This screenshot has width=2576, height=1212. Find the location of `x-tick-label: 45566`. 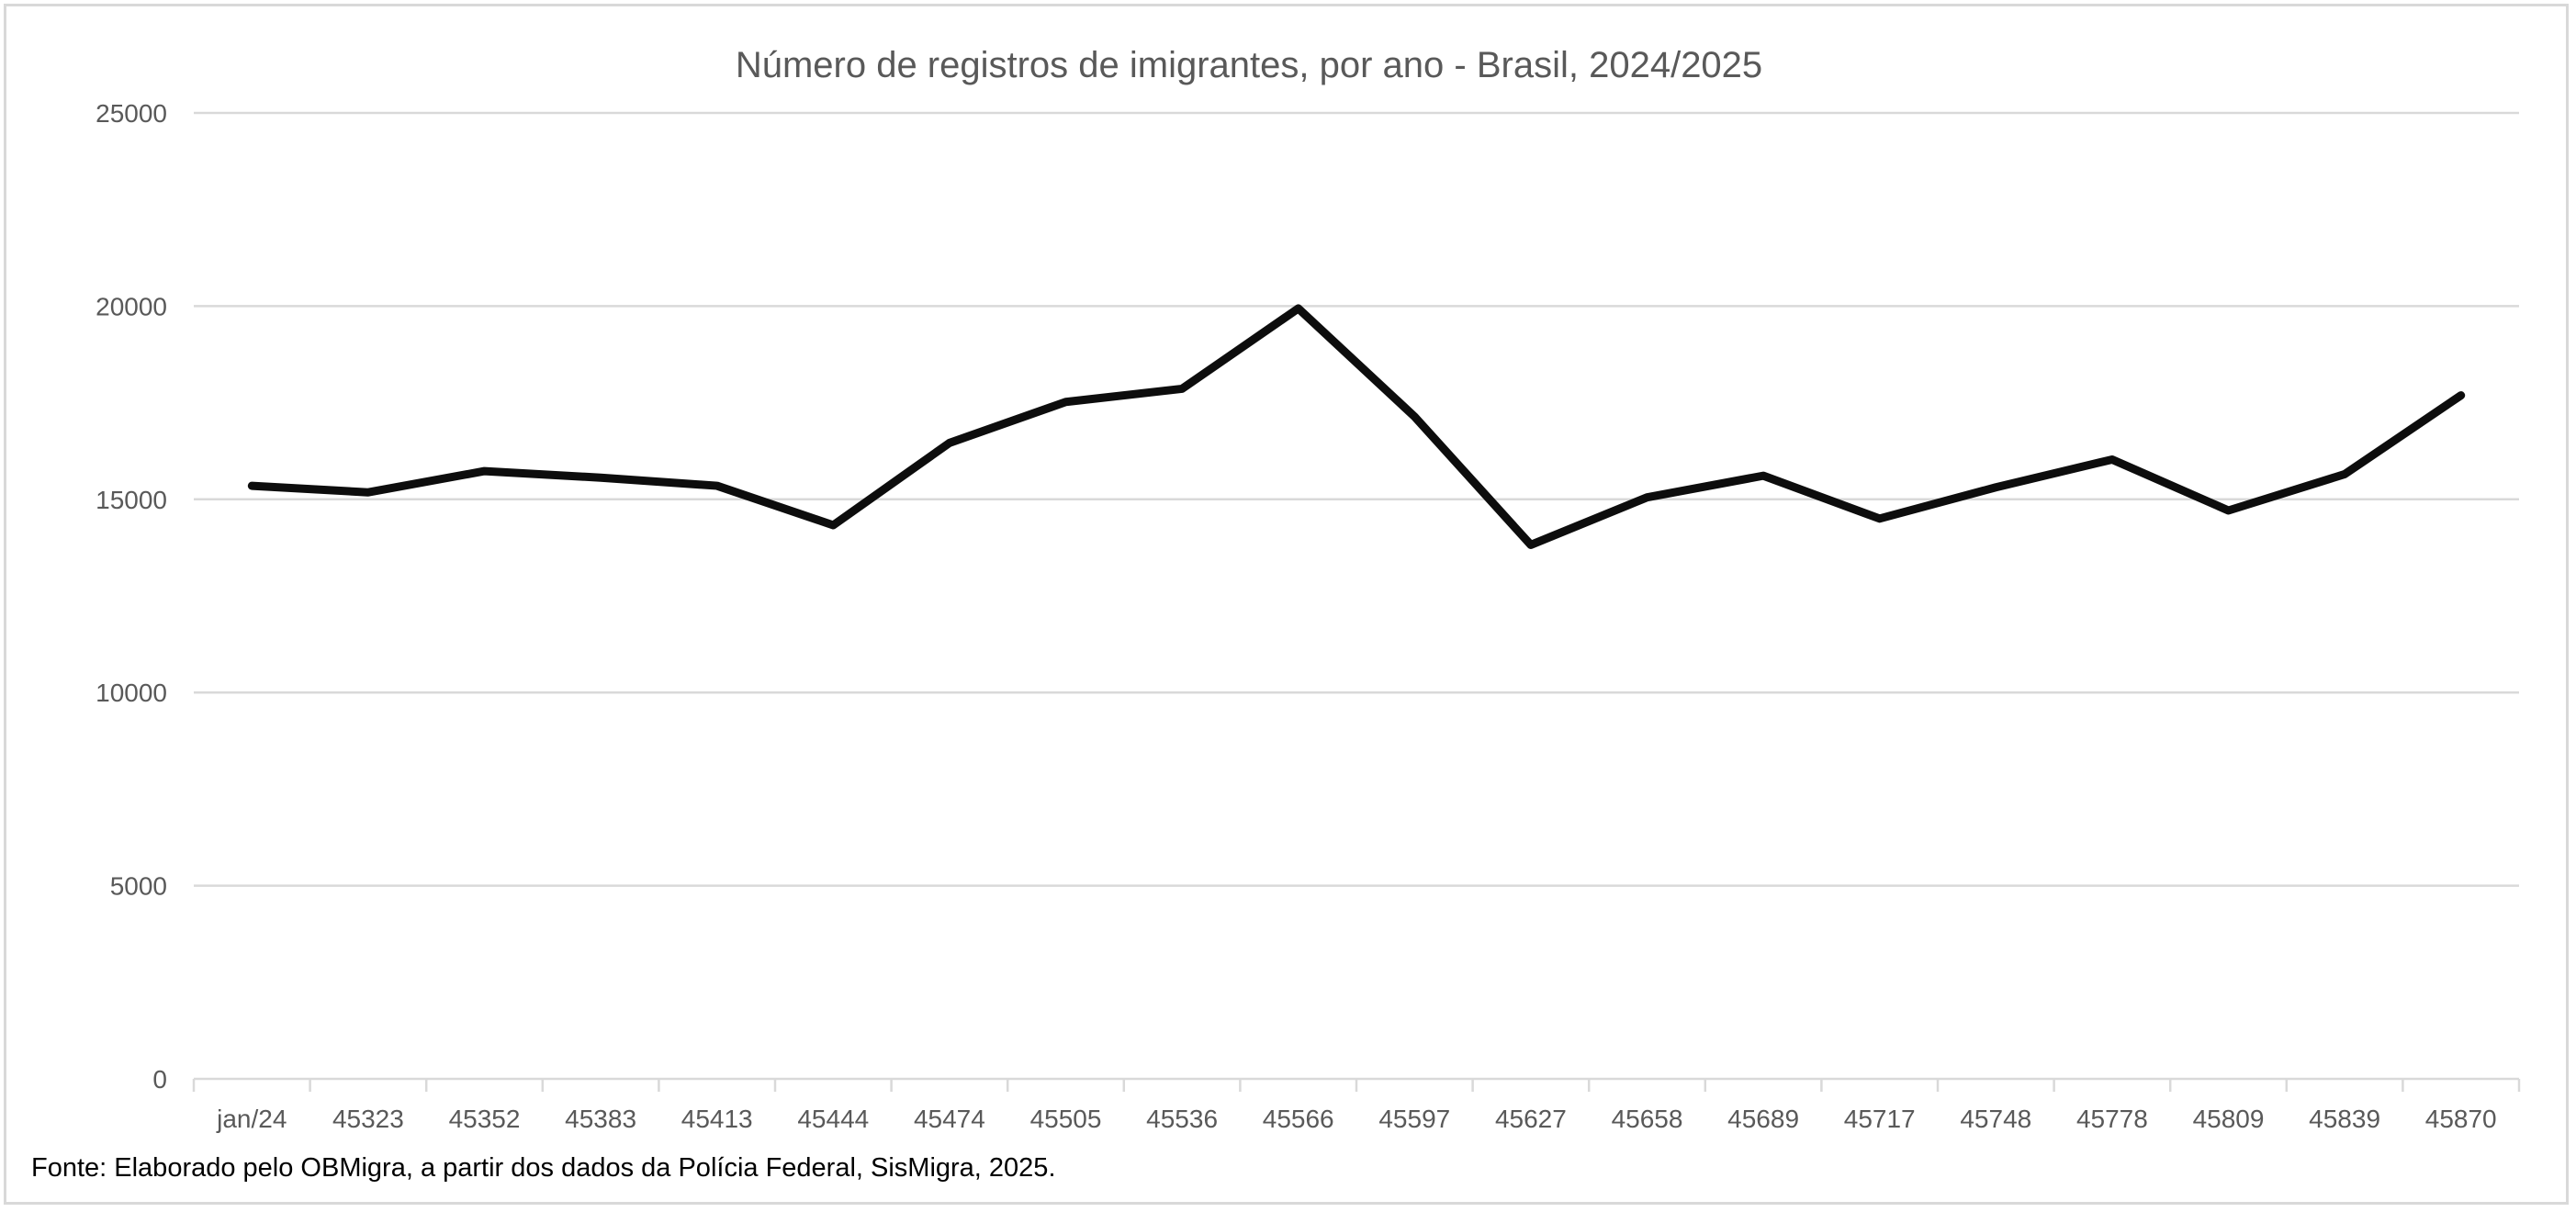

x-tick-label: 45566 is located at coordinates (1298, 1119).